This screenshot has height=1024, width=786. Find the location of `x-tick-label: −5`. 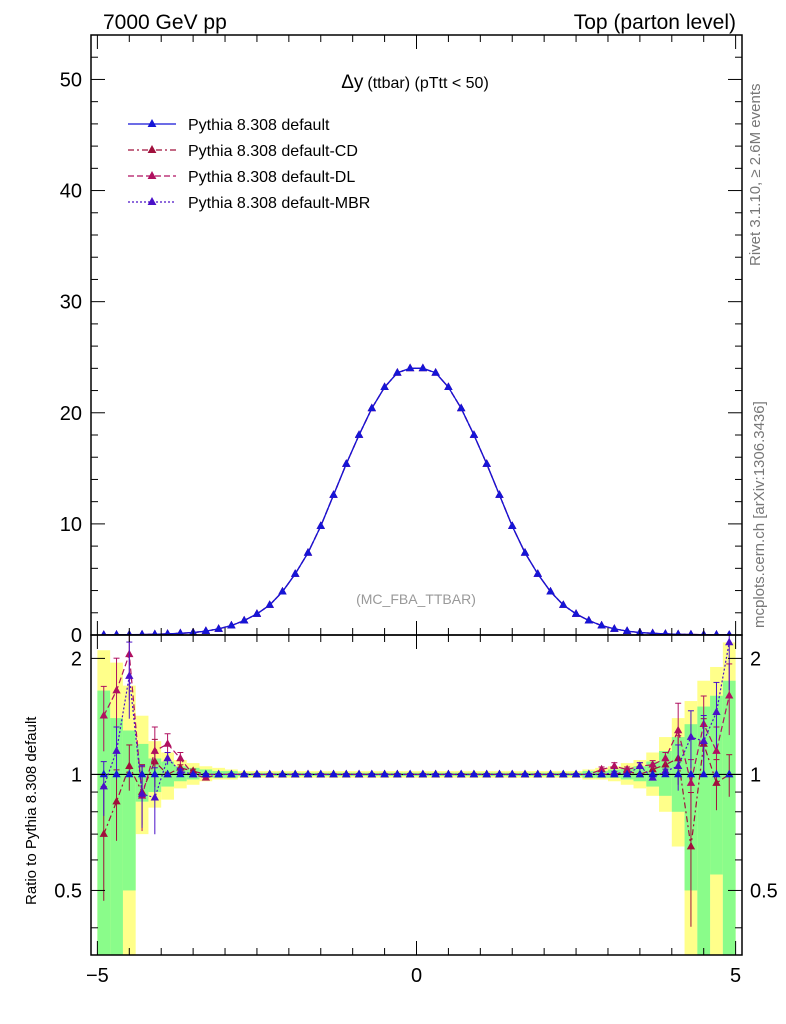

x-tick-label: −5 is located at coordinates (97, 976).